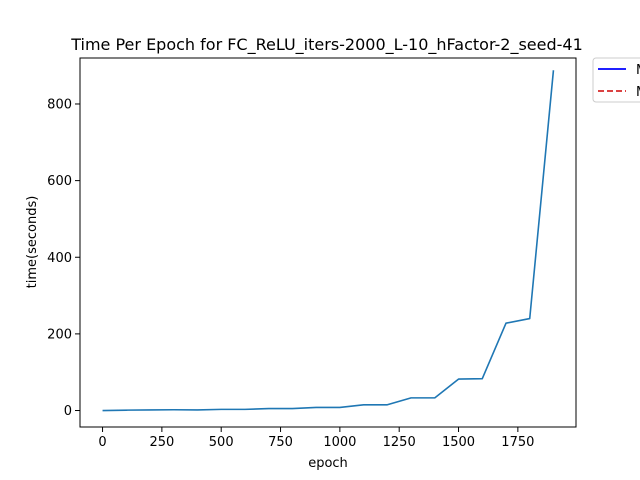  Describe the element at coordinates (59, 334) in the screenshot. I see `y-tick-label: 200` at that location.